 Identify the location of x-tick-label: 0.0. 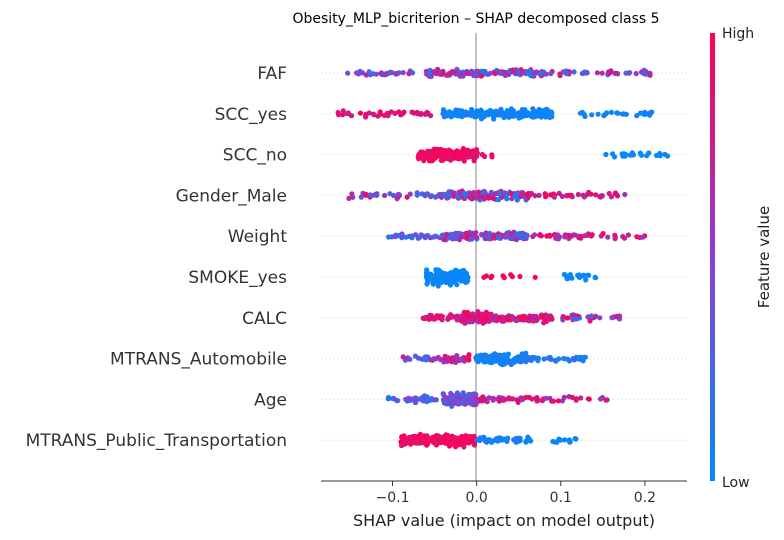
(477, 498).